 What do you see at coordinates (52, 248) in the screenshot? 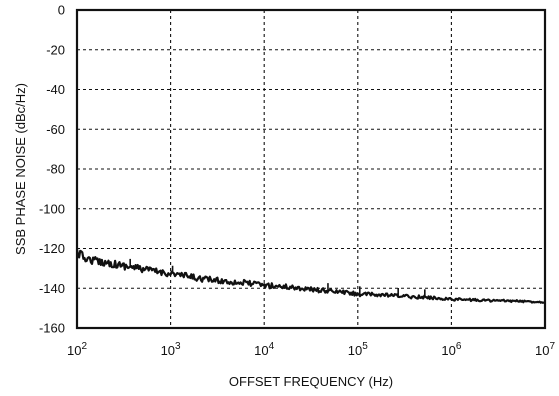
I see `y-tick-label: -120` at bounding box center [52, 248].